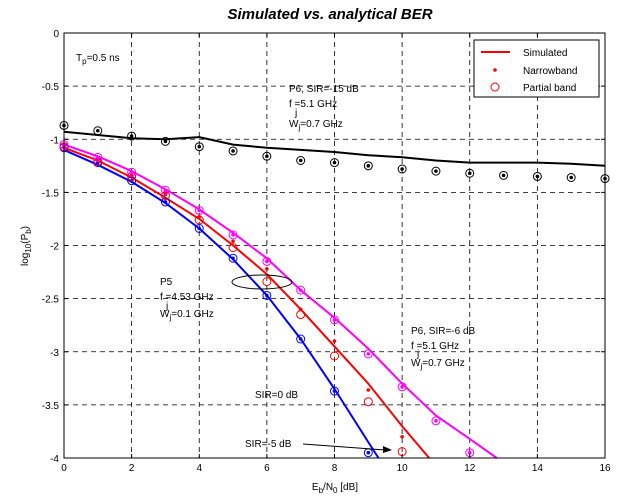  What do you see at coordinates (387, 449) in the screenshot?
I see `sir-minus-5-arrowhead` at bounding box center [387, 449].